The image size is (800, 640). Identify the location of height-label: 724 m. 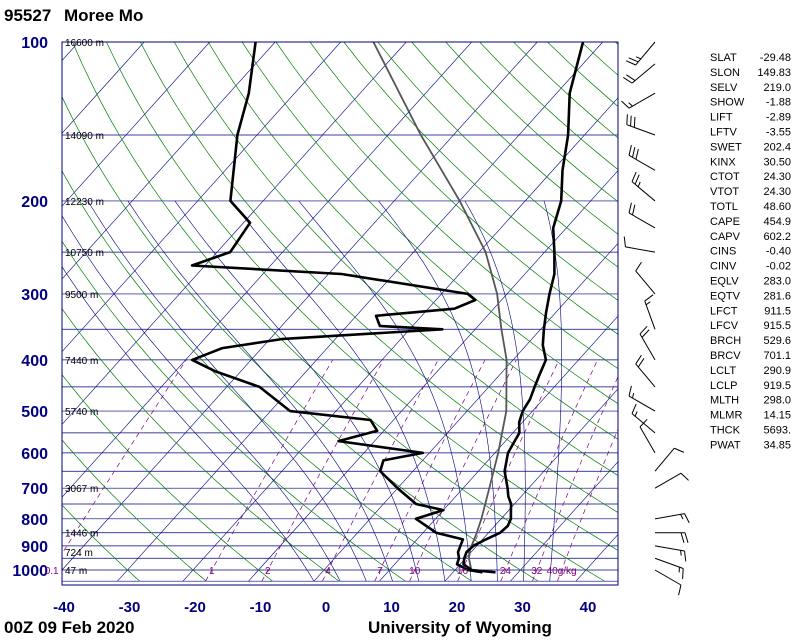
(79, 553).